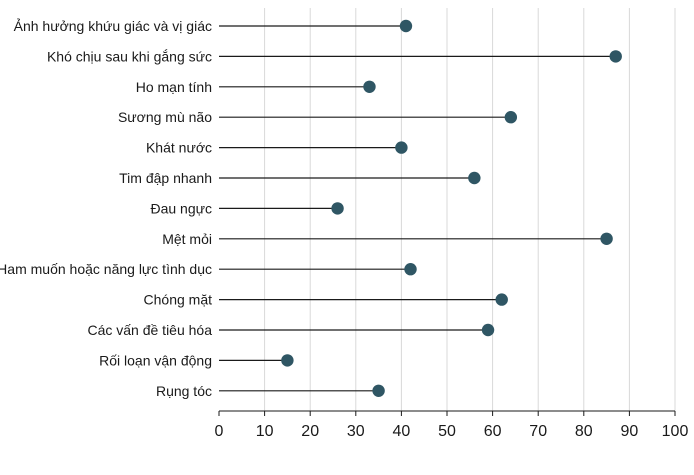  I want to click on category-label-4: Khát nước, so click(179, 148).